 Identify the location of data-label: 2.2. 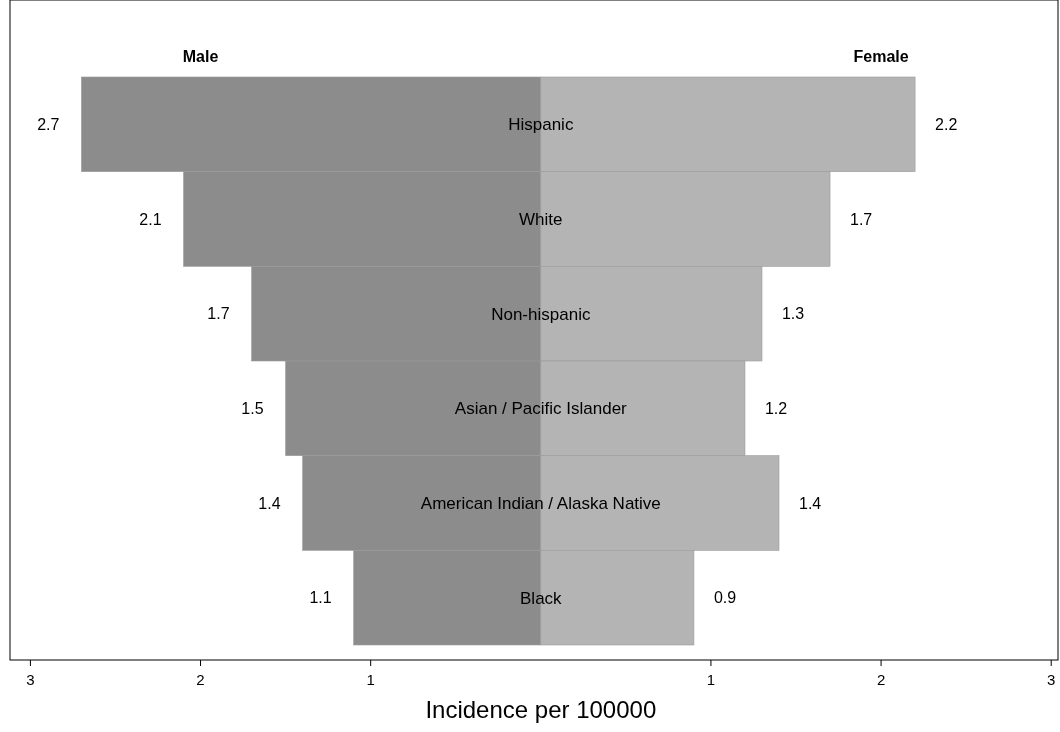
(946, 124).